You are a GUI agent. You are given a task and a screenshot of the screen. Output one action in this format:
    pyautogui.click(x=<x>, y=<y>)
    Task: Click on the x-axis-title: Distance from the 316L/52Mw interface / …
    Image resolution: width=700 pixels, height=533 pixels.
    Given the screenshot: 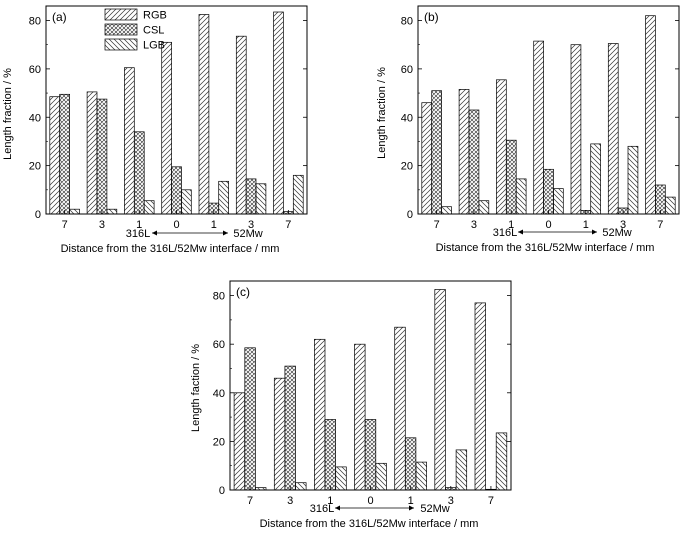 What is the action you would take?
    pyautogui.click(x=170, y=249)
    